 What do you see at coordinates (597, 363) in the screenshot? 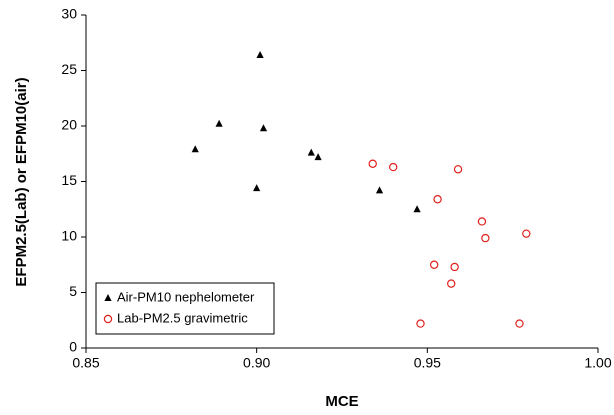
I see `x-tick-label: 1.00` at bounding box center [597, 363].